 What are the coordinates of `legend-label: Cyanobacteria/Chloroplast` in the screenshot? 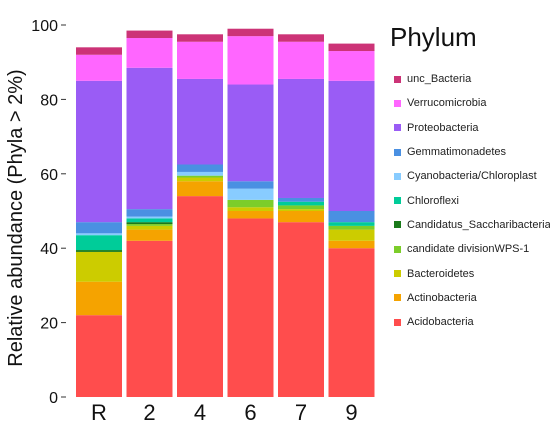 It's located at (472, 176).